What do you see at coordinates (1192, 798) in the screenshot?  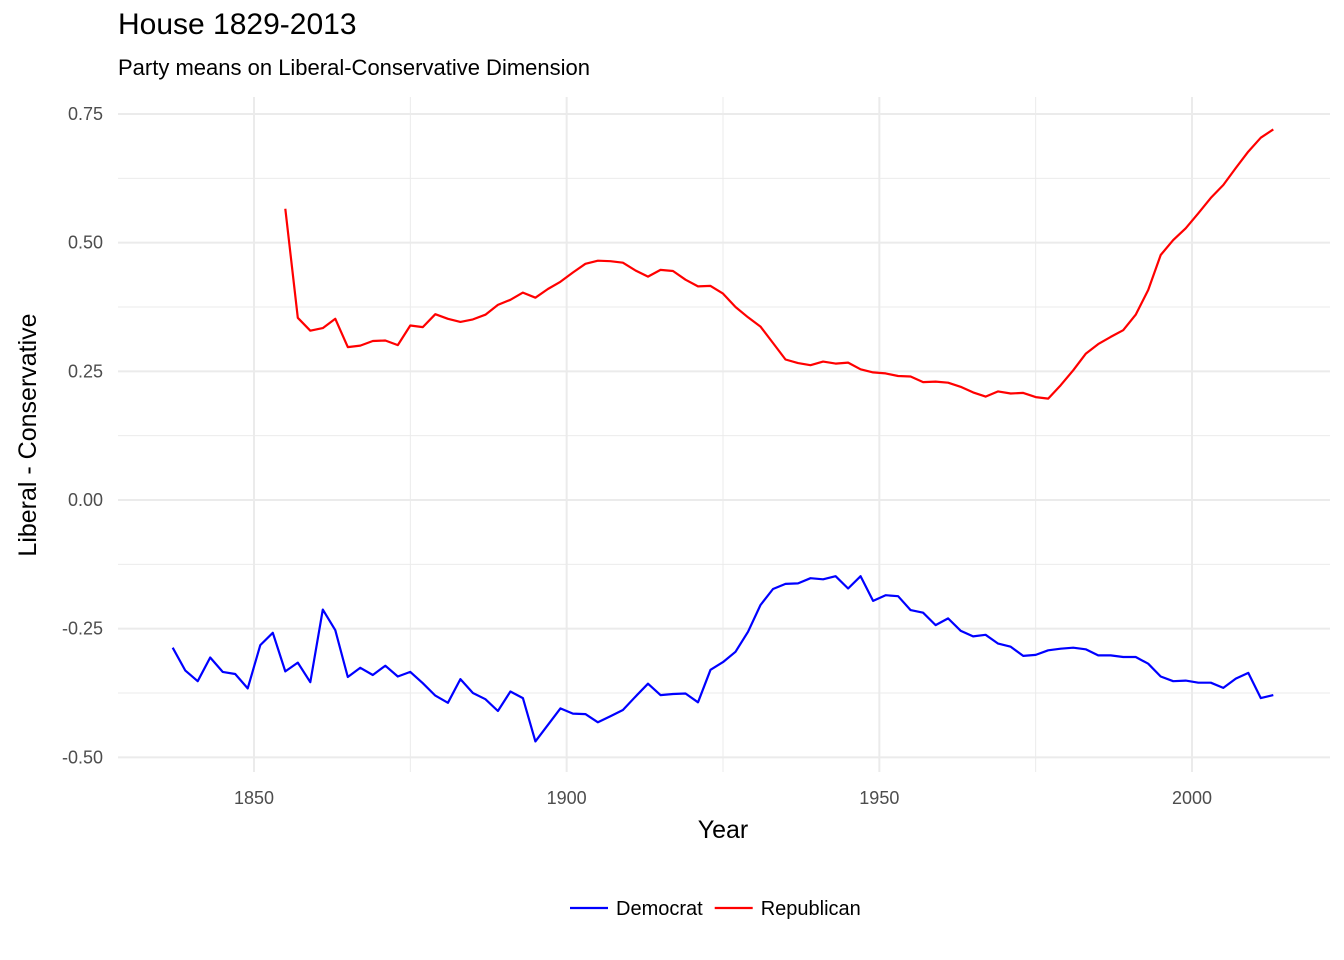 I see `x-tick-label: 2000` at bounding box center [1192, 798].